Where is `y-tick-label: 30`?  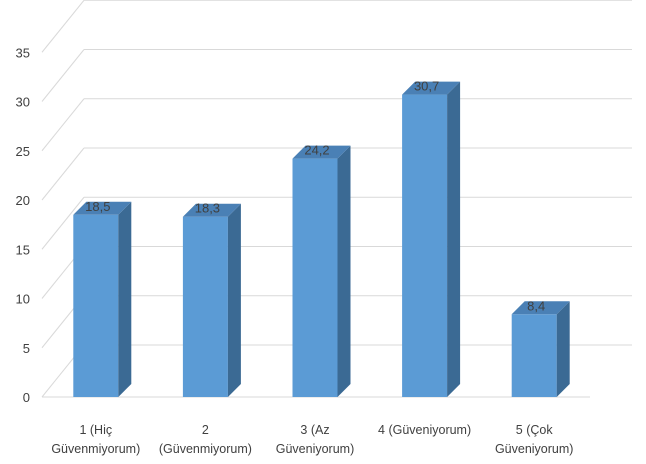 y-tick-label: 30 is located at coordinates (23, 102).